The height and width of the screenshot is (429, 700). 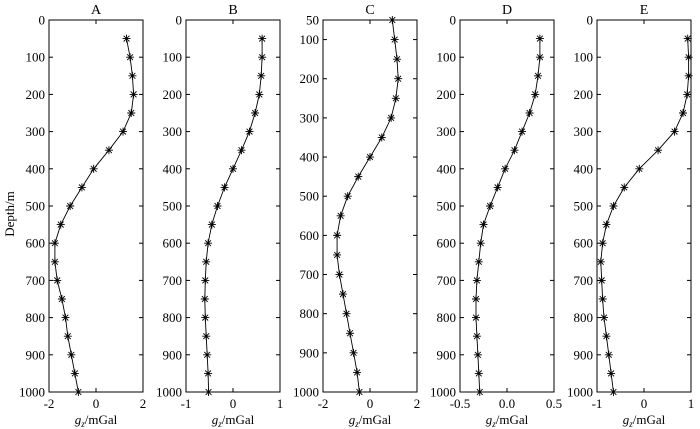 I want to click on x-tick-label: -2, so click(x=323, y=403).